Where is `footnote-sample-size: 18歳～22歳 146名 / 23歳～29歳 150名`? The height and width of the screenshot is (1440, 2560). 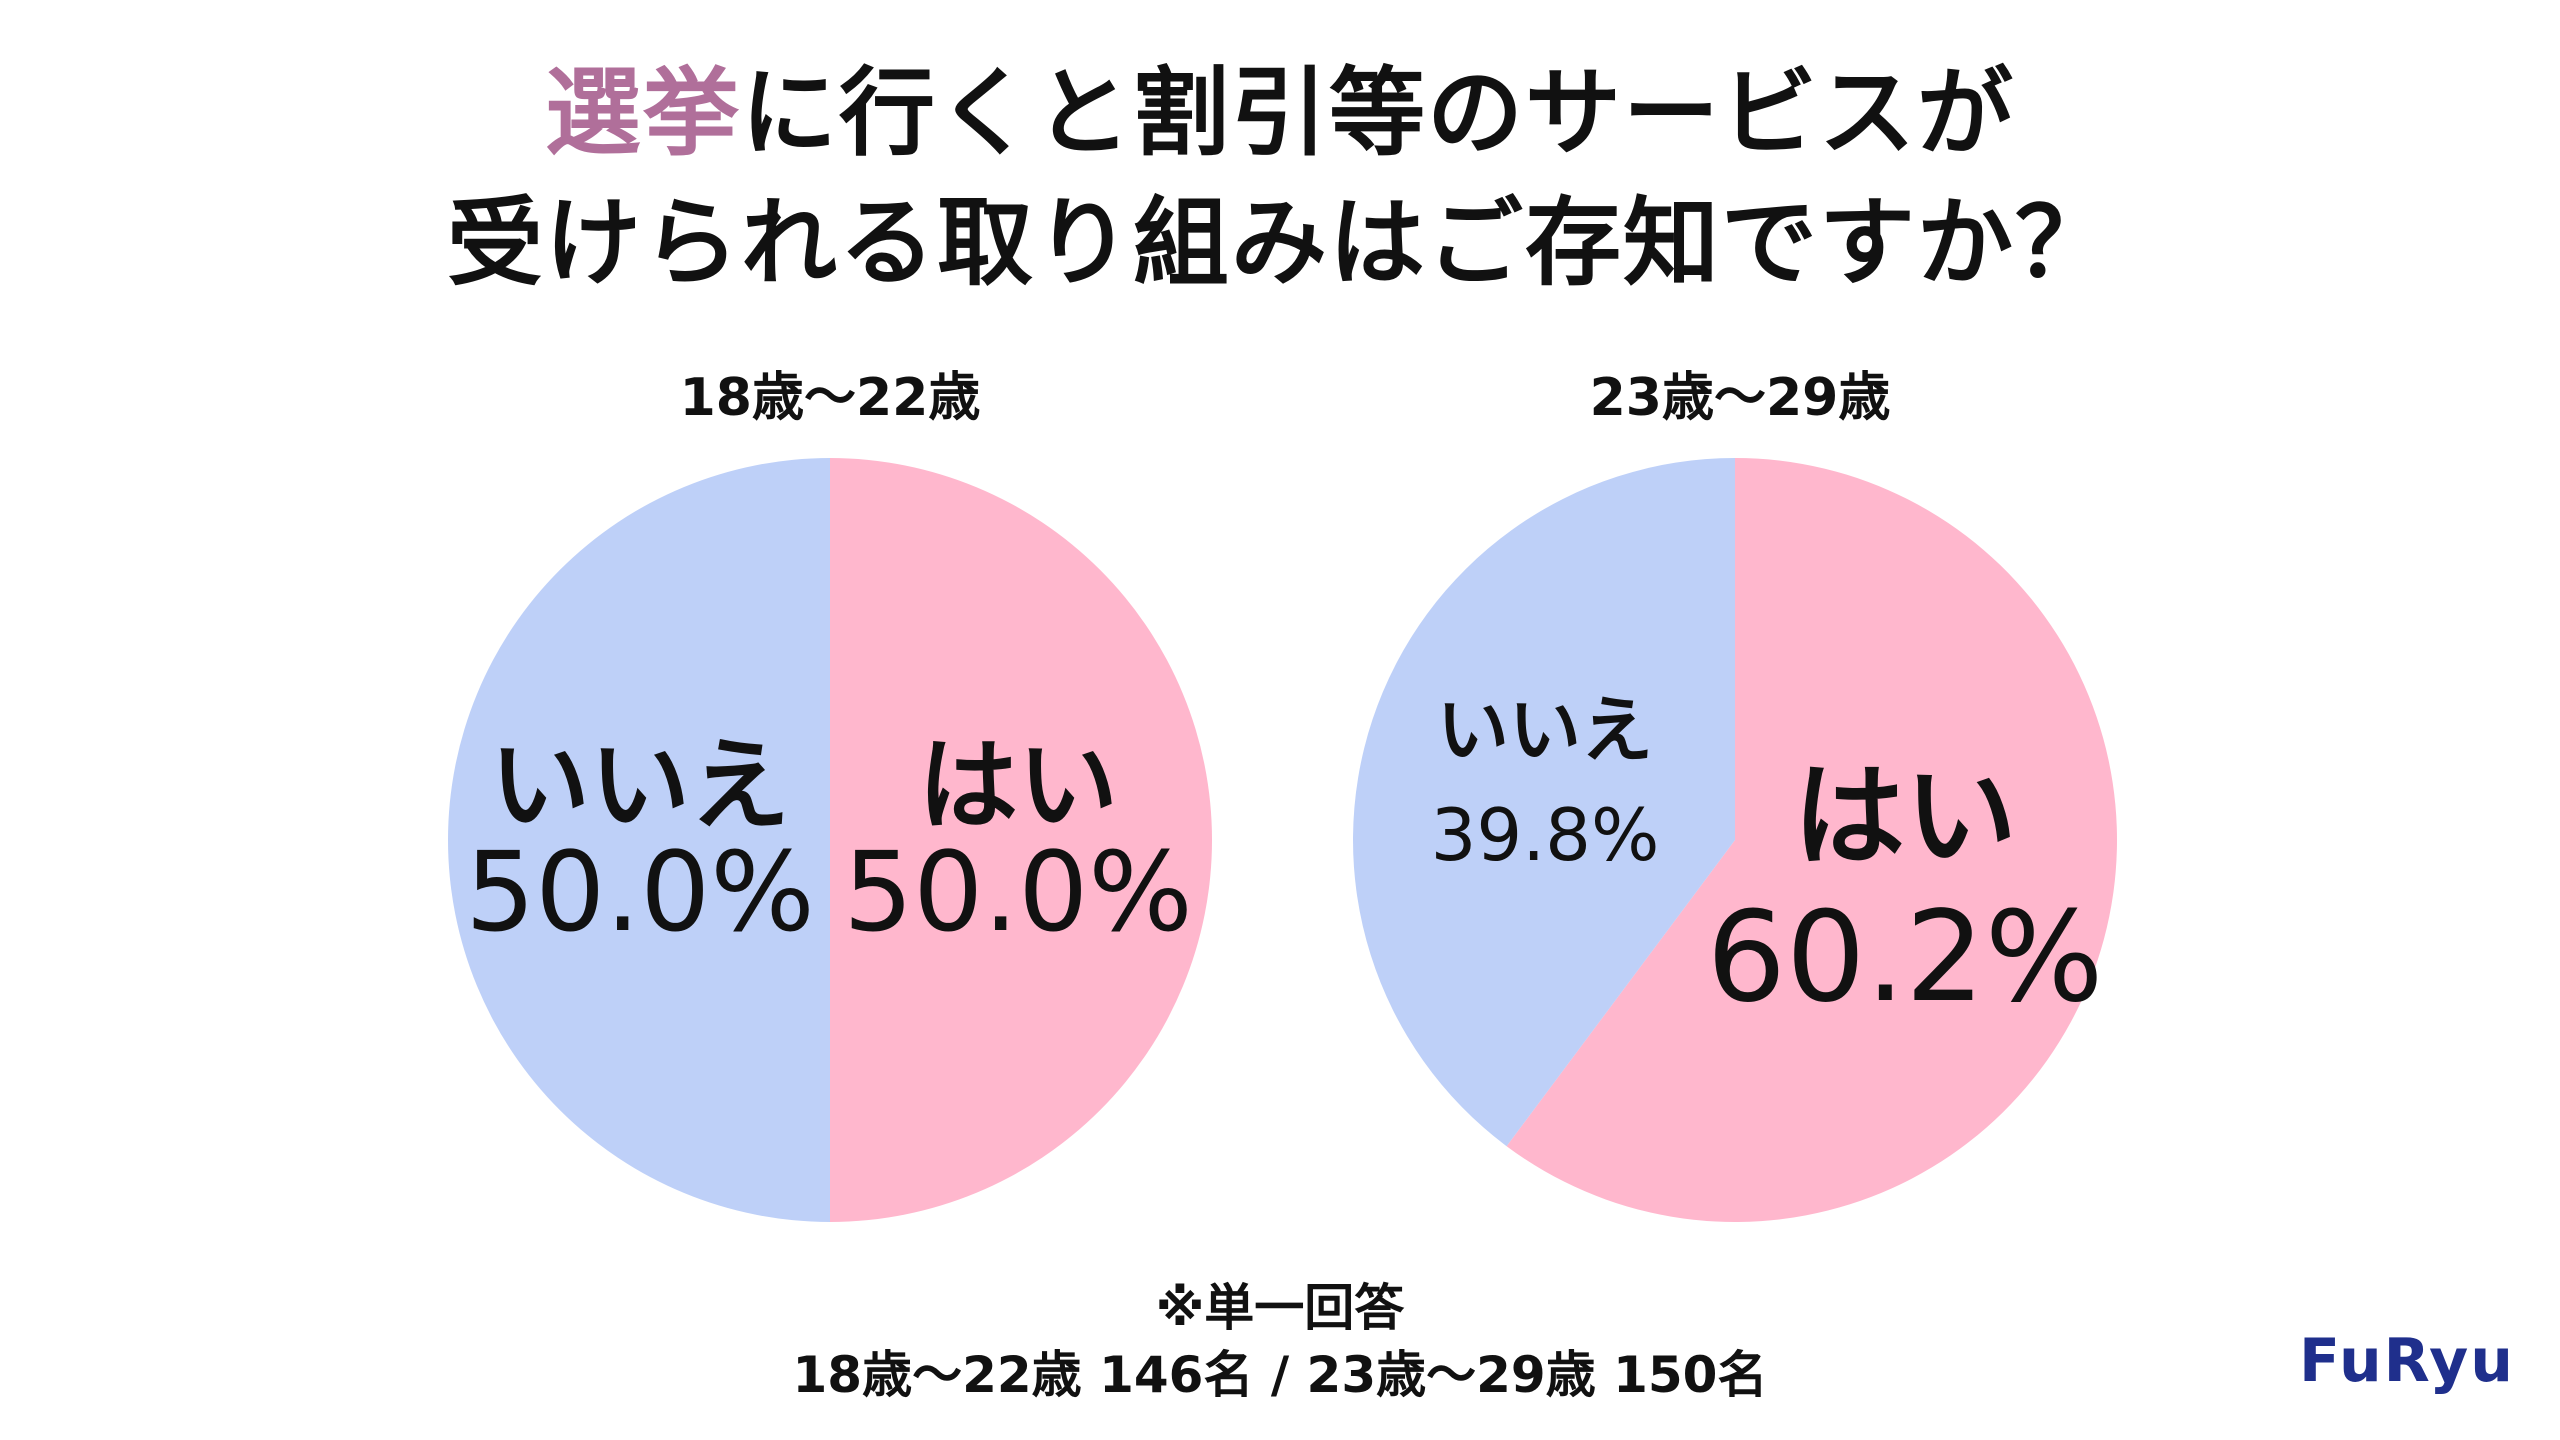 footnote-sample-size: 18歳～22歳 146名 / 23歳～29歳 150名 is located at coordinates (1280, 1375).